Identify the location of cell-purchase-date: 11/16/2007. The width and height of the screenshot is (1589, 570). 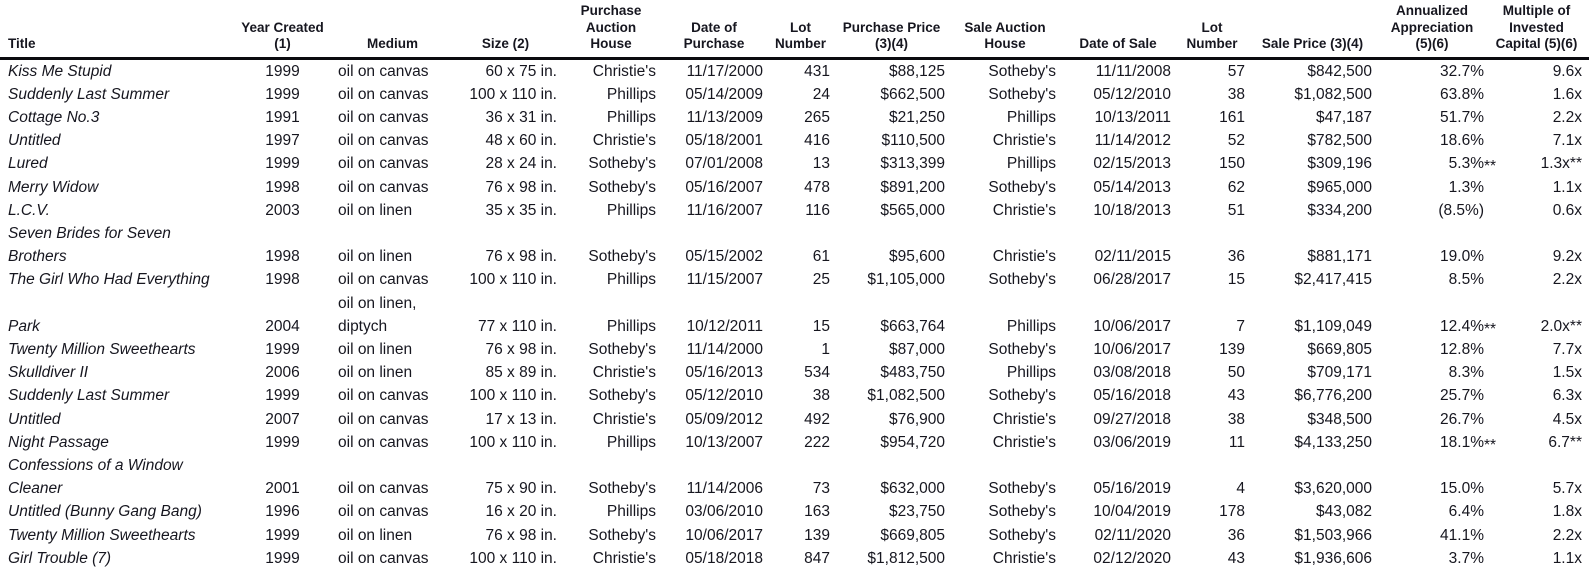
(724, 210).